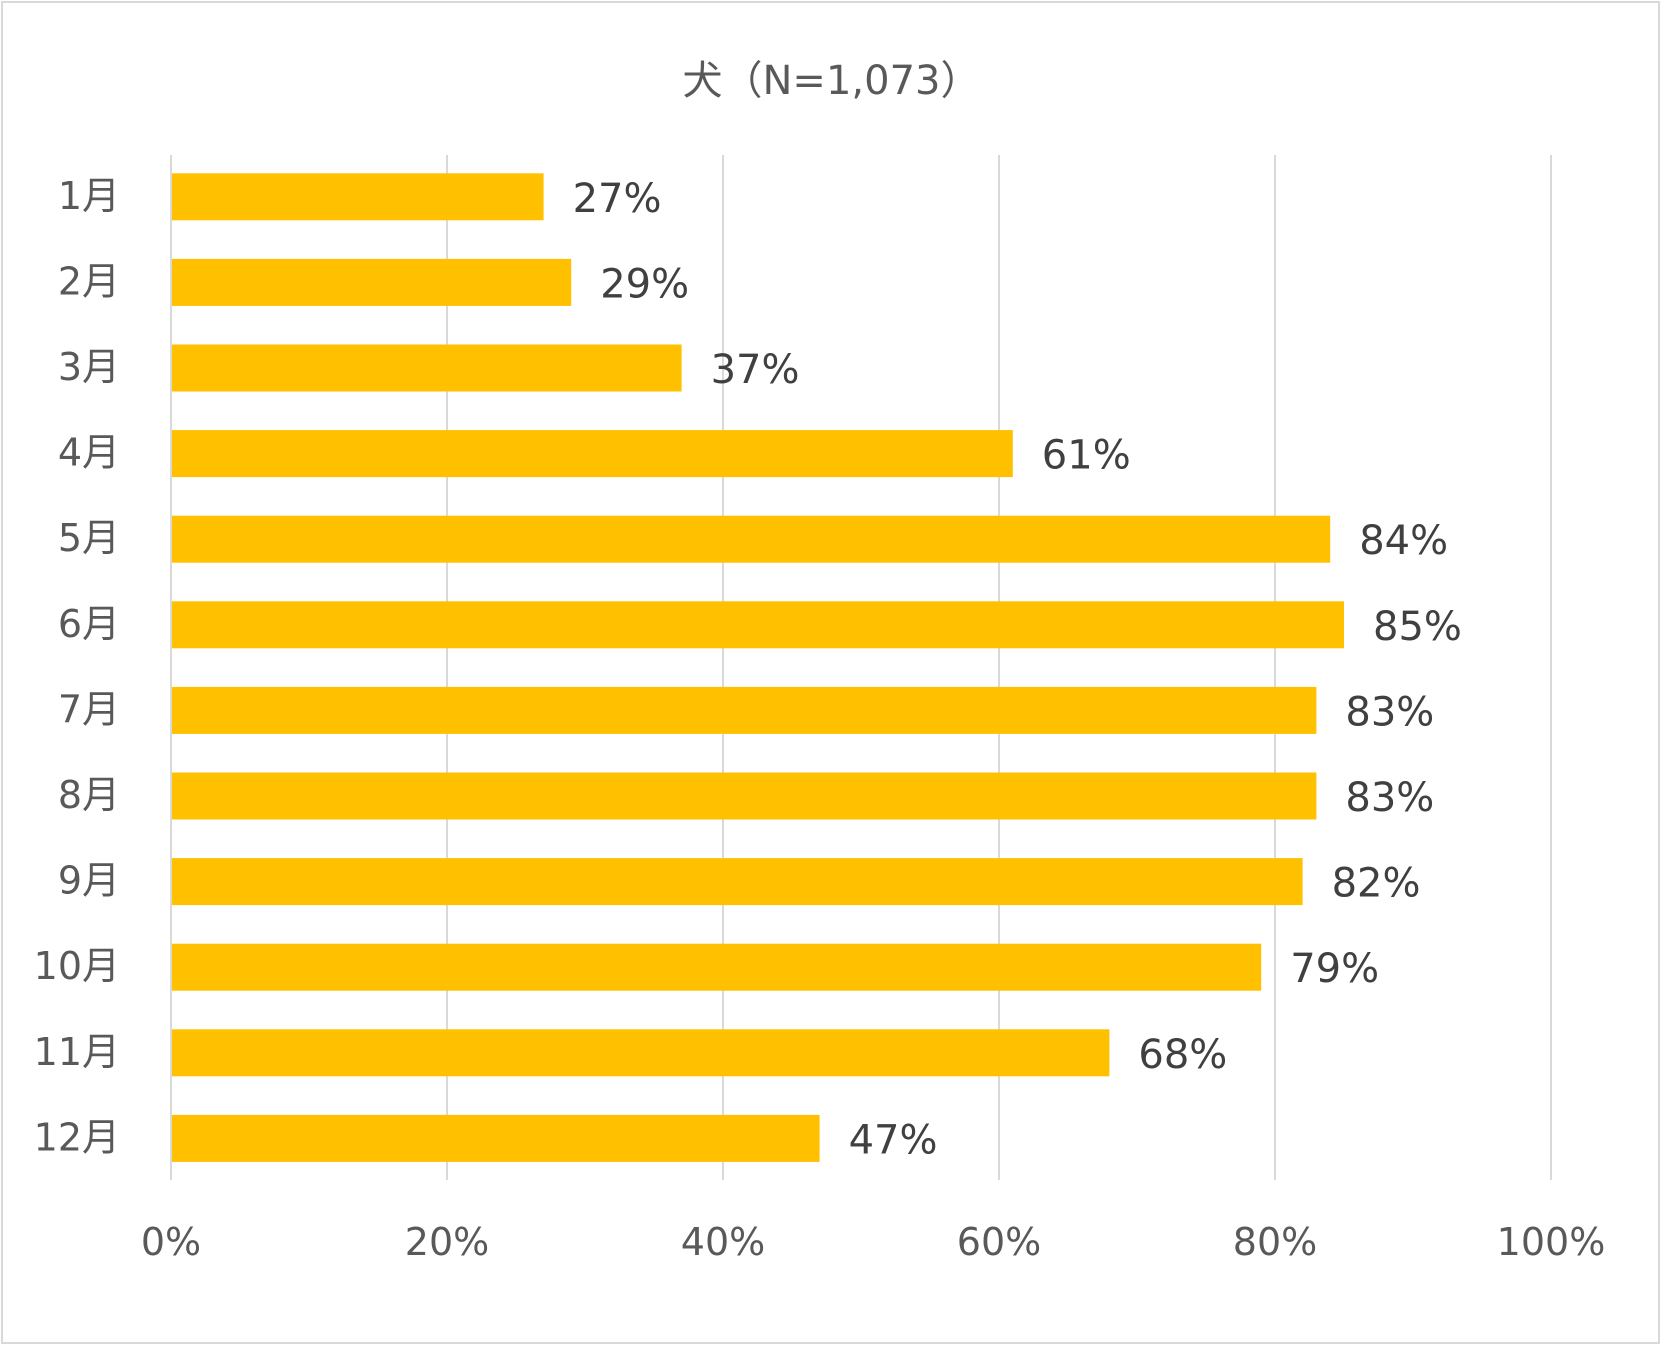 This screenshot has height=1347, width=1663. Describe the element at coordinates (1182, 1055) in the screenshot. I see `data-label: 68%` at that location.